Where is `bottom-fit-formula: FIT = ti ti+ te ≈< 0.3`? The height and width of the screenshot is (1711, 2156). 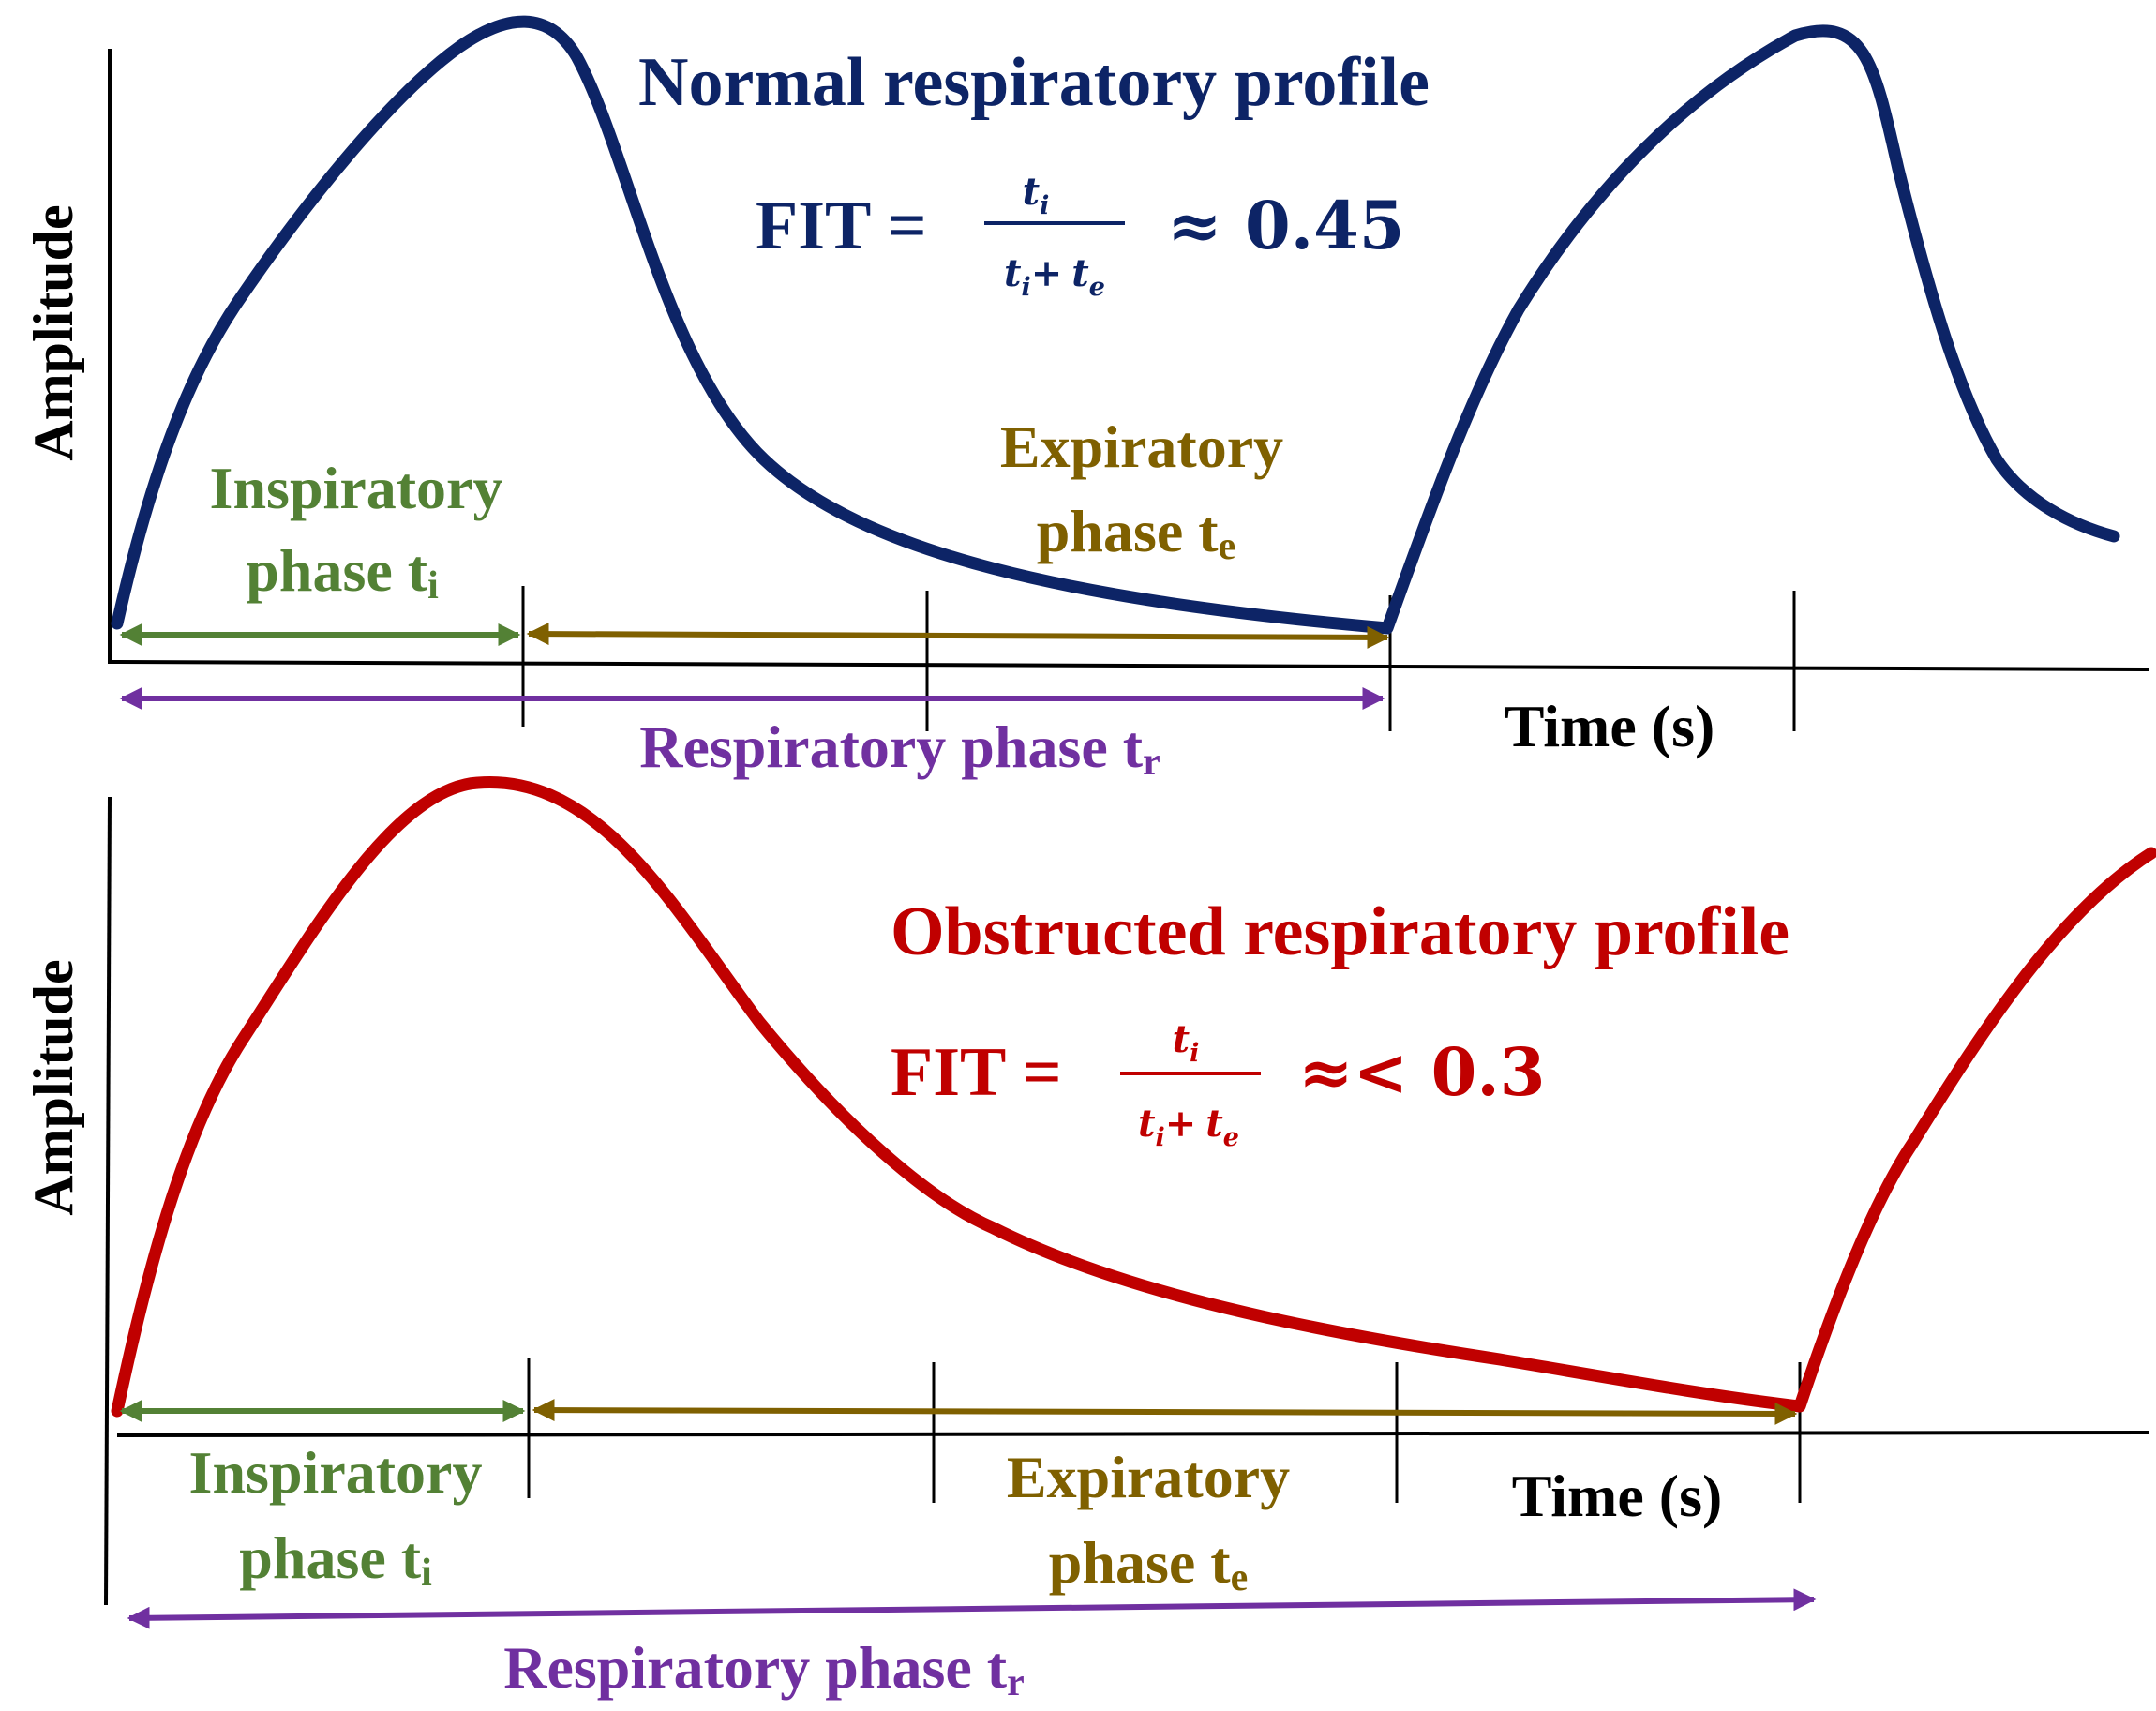
bottom-fit-formula: FIT = ti ti+ te ≈< 0.3 is located at coordinates (1218, 1084).